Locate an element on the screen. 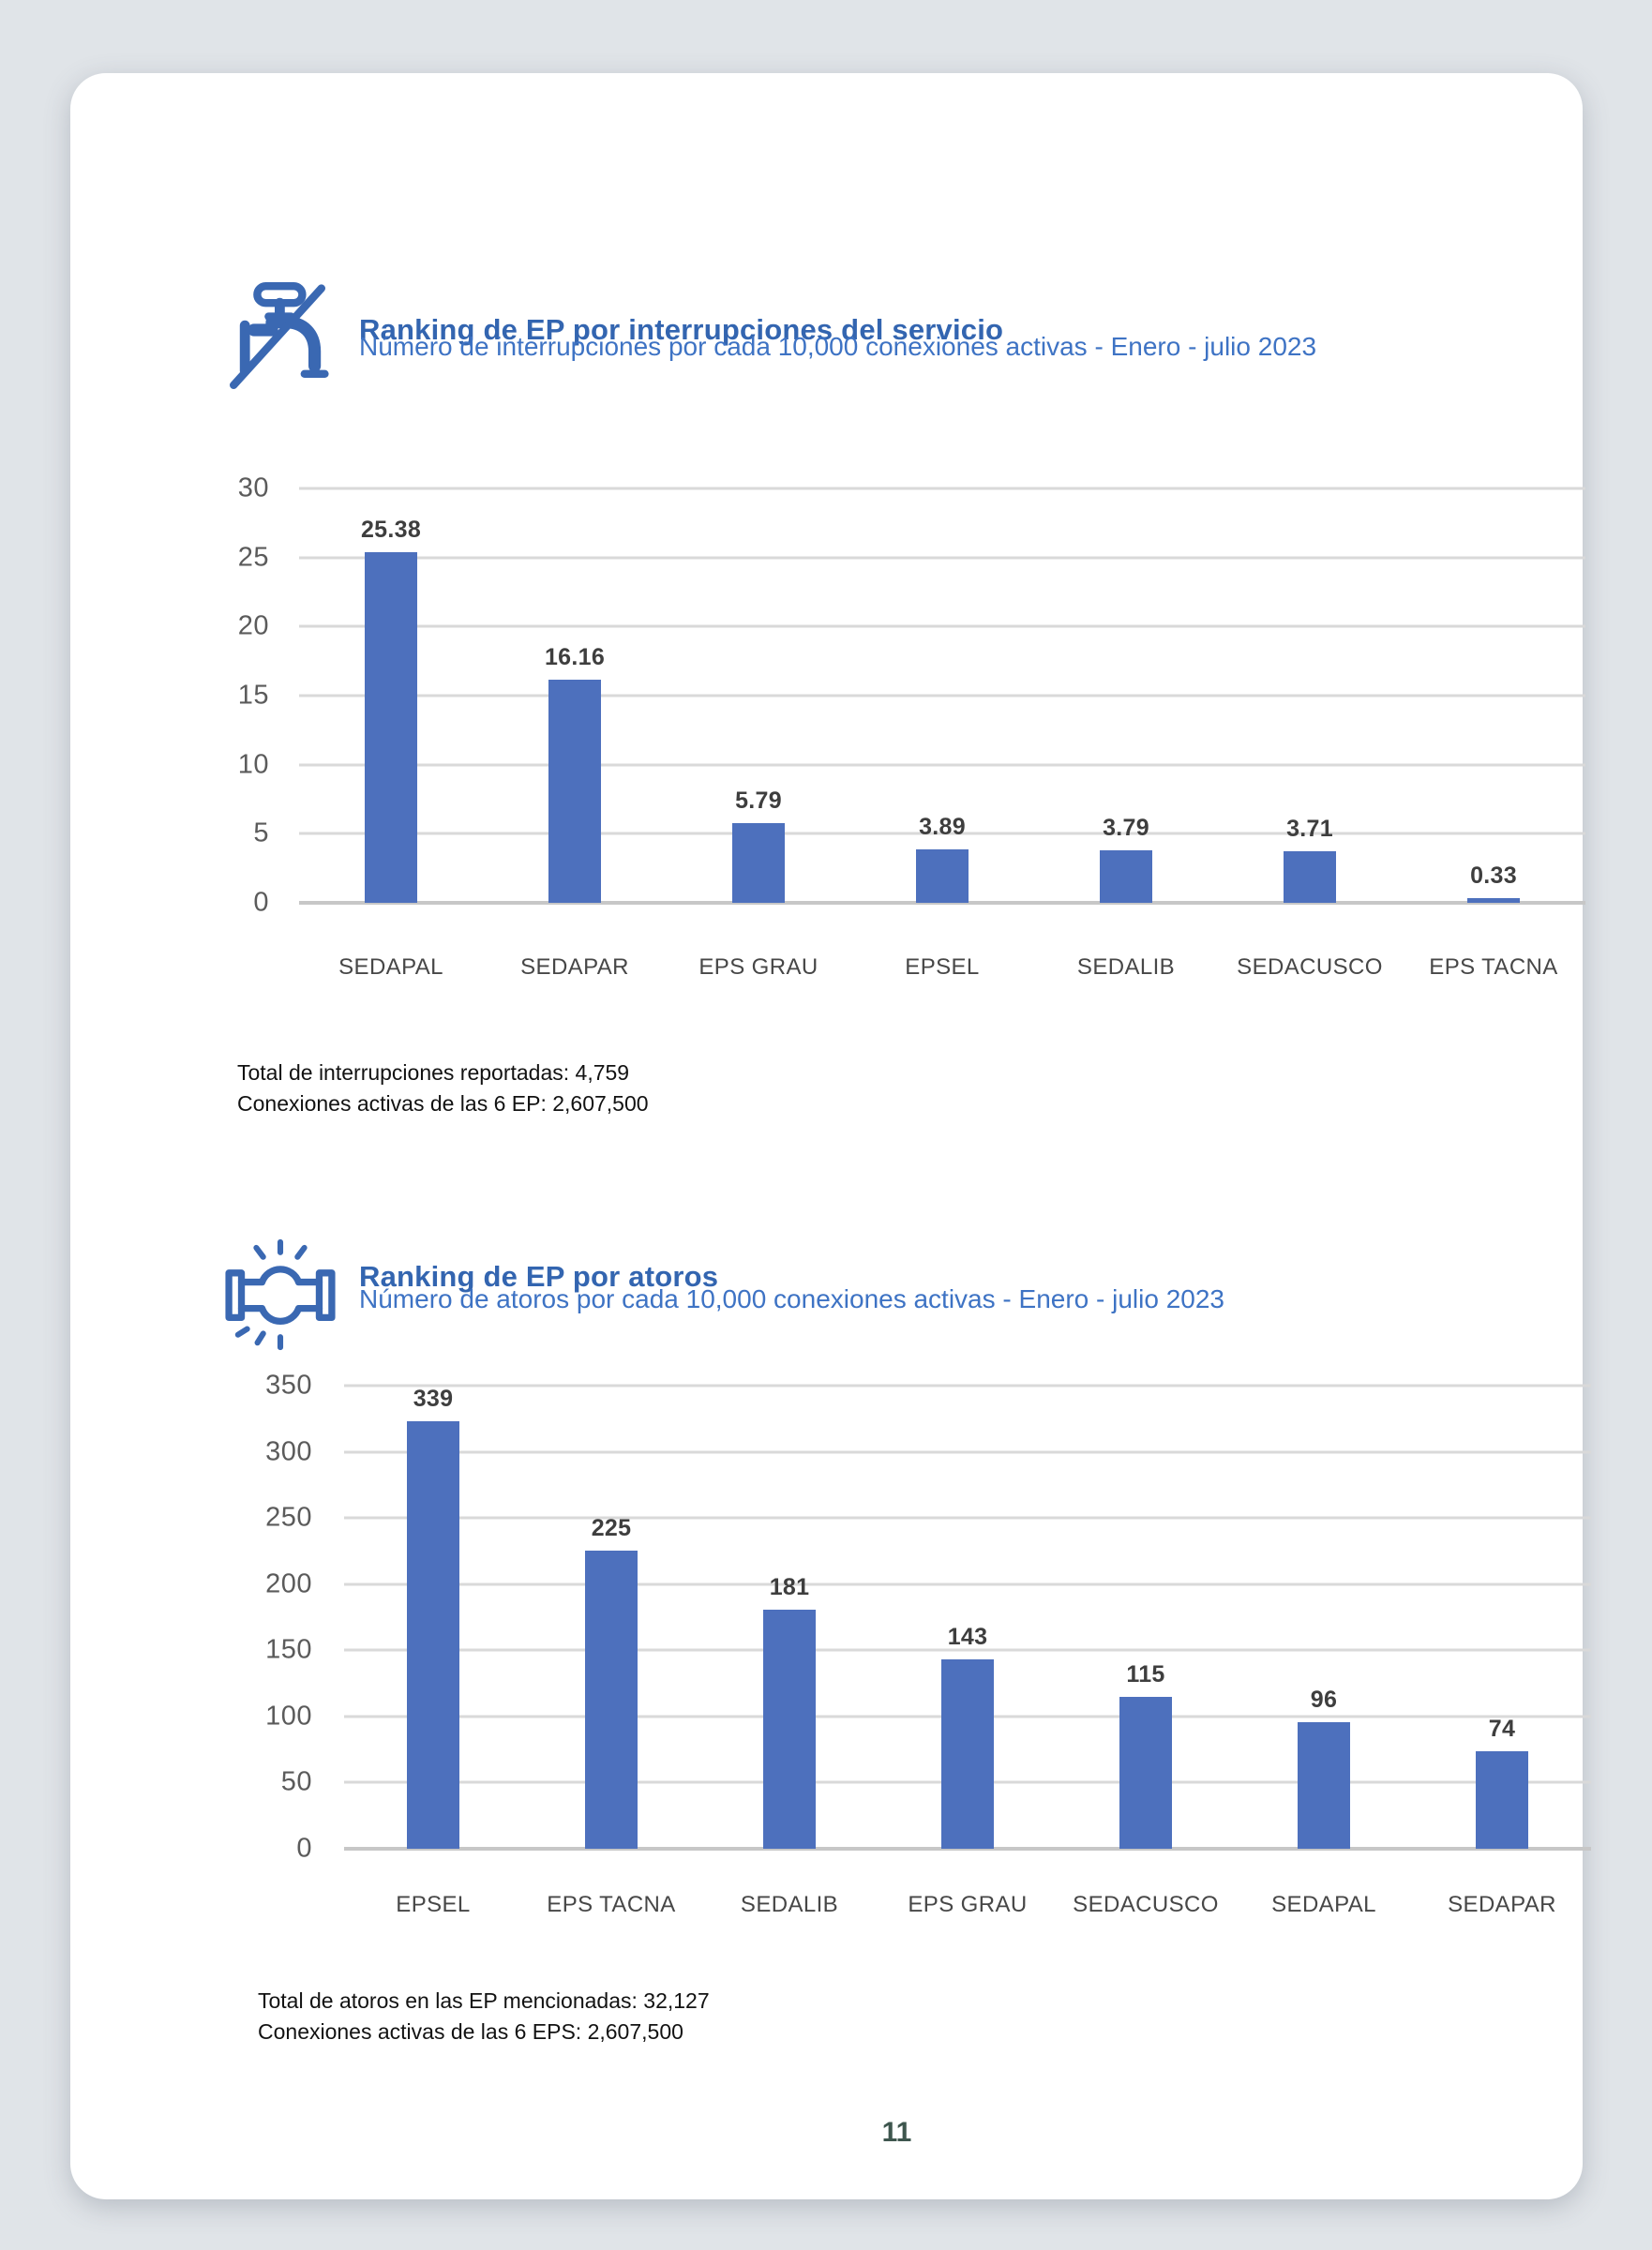 The height and width of the screenshot is (2250, 1652). bar-slot: 3.79 is located at coordinates (1126, 695).